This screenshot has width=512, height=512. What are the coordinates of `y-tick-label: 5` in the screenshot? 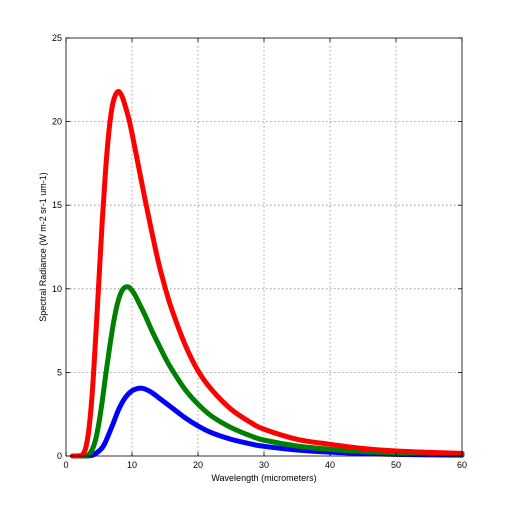 It's located at (59, 372).